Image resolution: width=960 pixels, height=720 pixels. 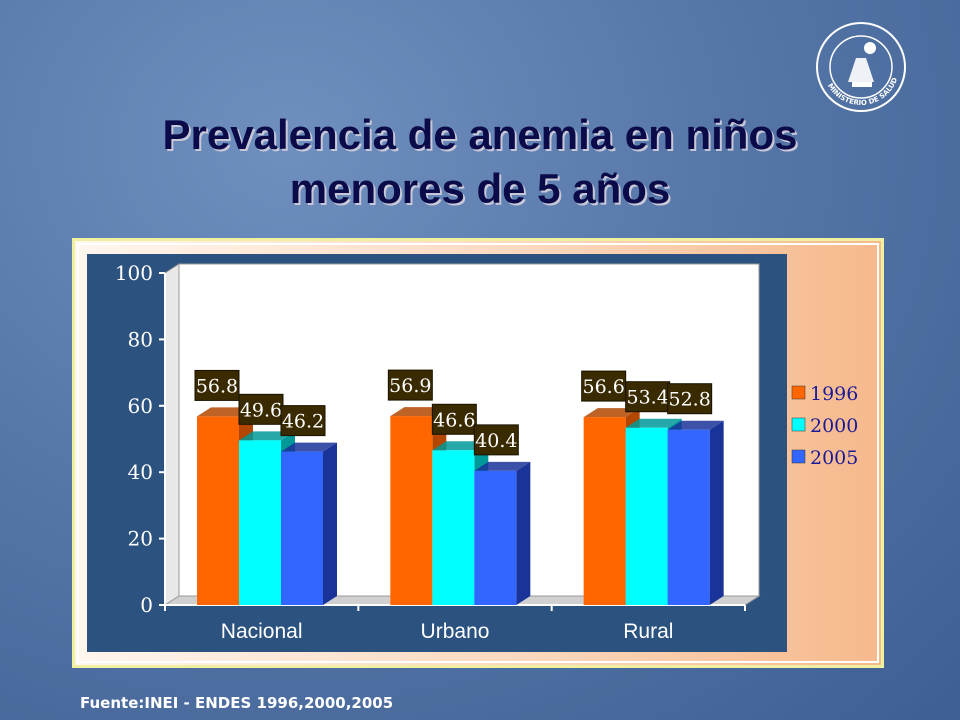 I want to click on chart-side-wall, so click(x=172, y=434).